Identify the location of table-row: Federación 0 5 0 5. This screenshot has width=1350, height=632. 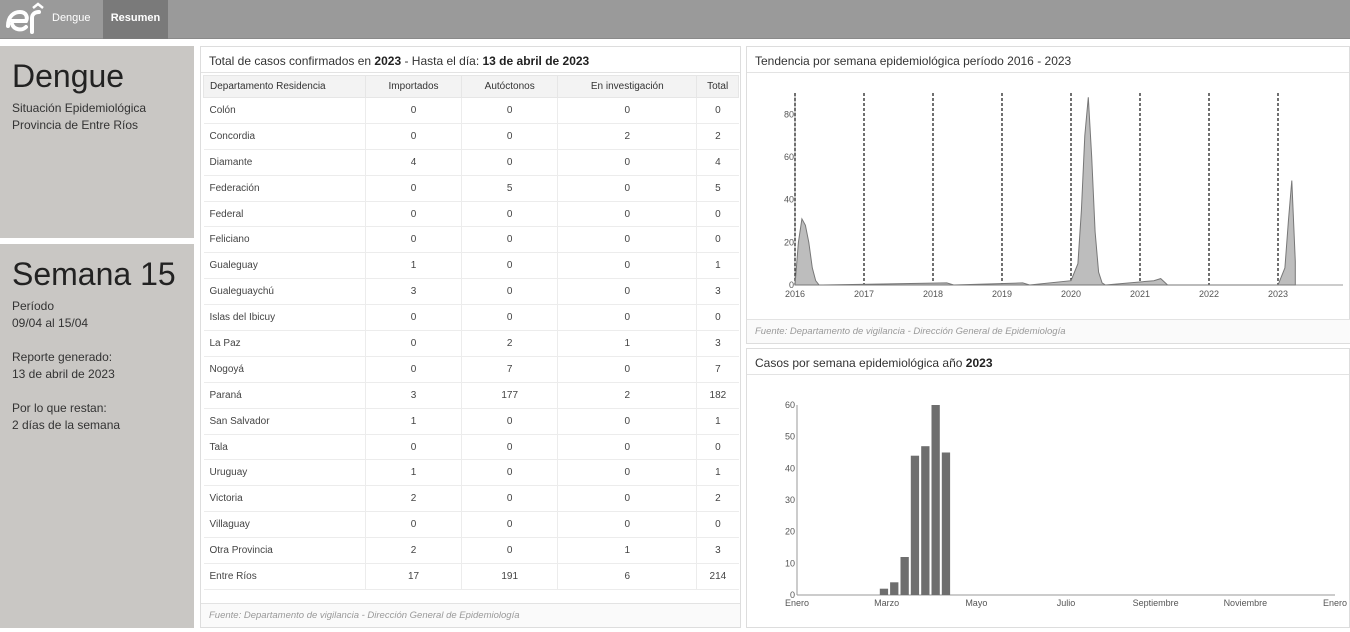
(471, 188).